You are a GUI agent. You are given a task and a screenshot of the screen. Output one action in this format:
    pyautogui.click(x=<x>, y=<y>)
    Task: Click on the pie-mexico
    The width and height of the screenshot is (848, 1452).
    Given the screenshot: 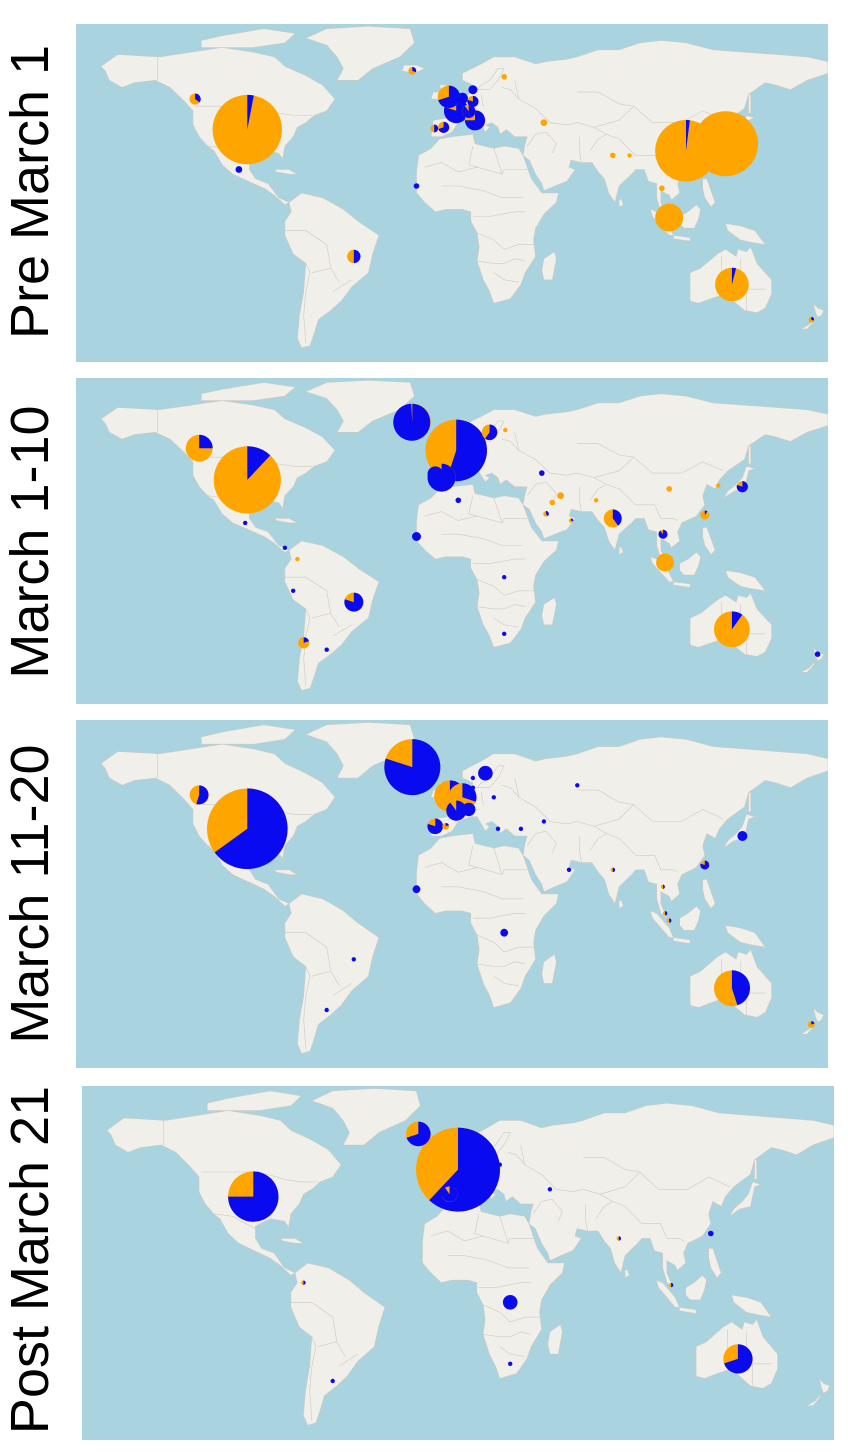 What is the action you would take?
    pyautogui.click(x=239, y=169)
    